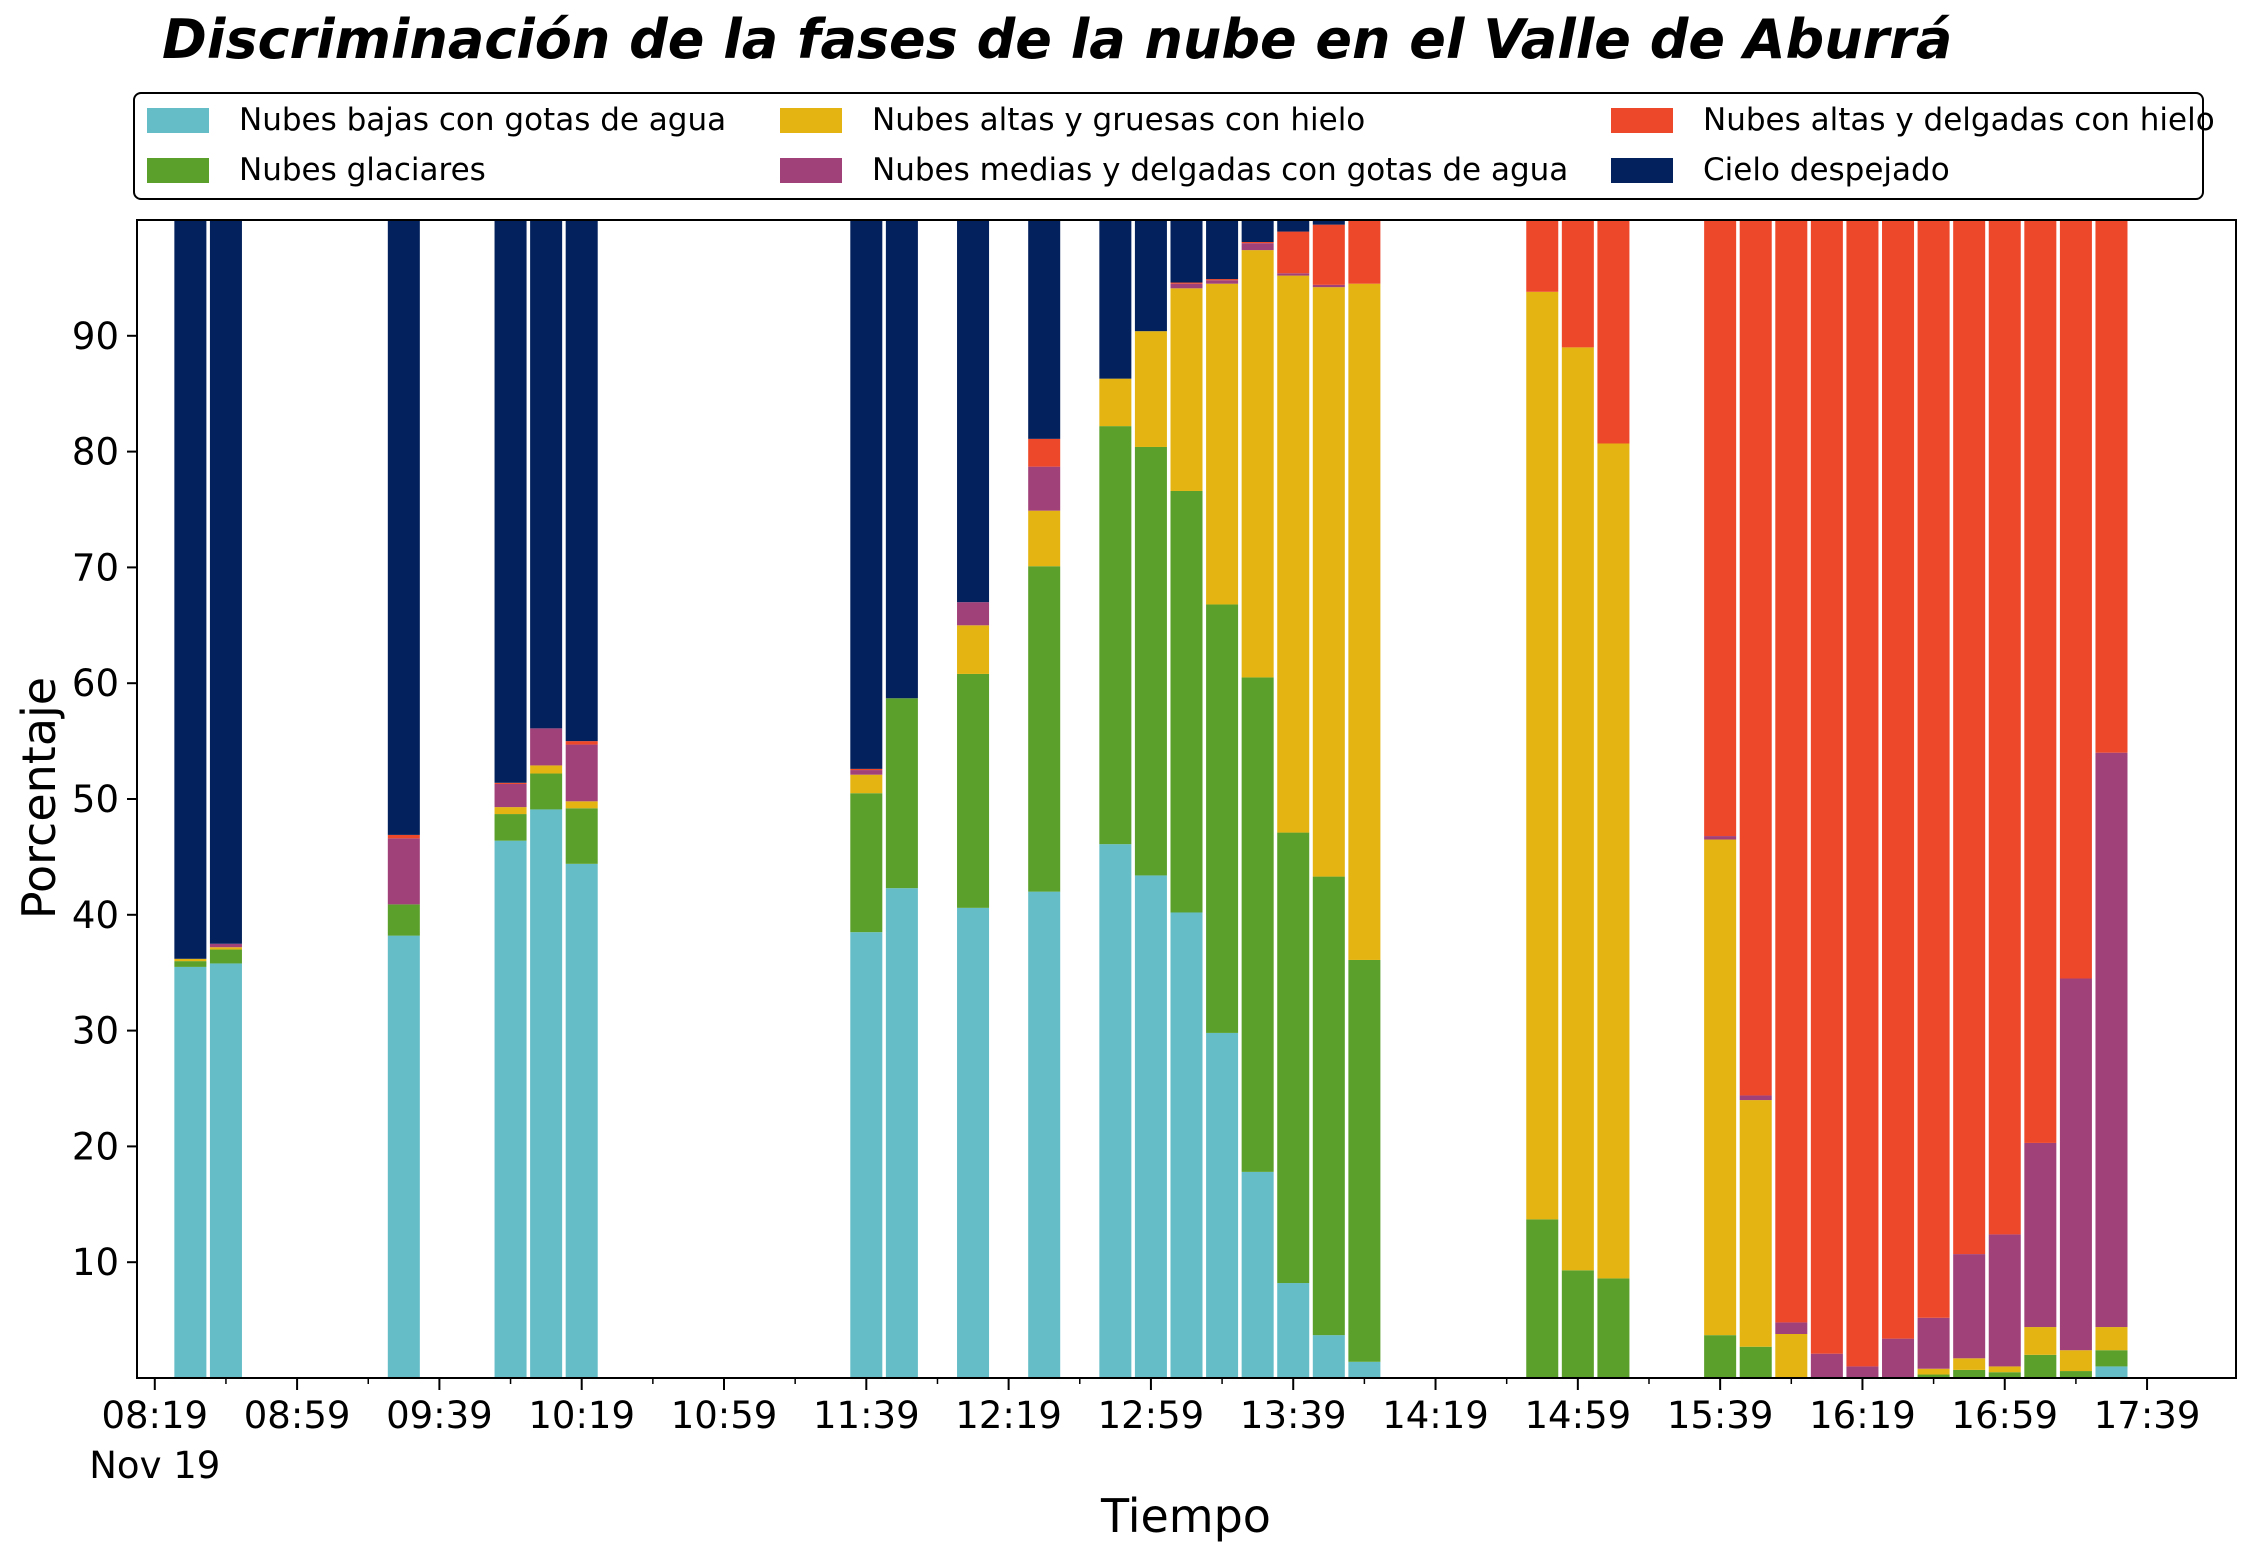 The image size is (2244, 1559). I want to click on bar-segment-1549-nubes-altas-y-delgadas-con-hielo, so click(1755, 658).